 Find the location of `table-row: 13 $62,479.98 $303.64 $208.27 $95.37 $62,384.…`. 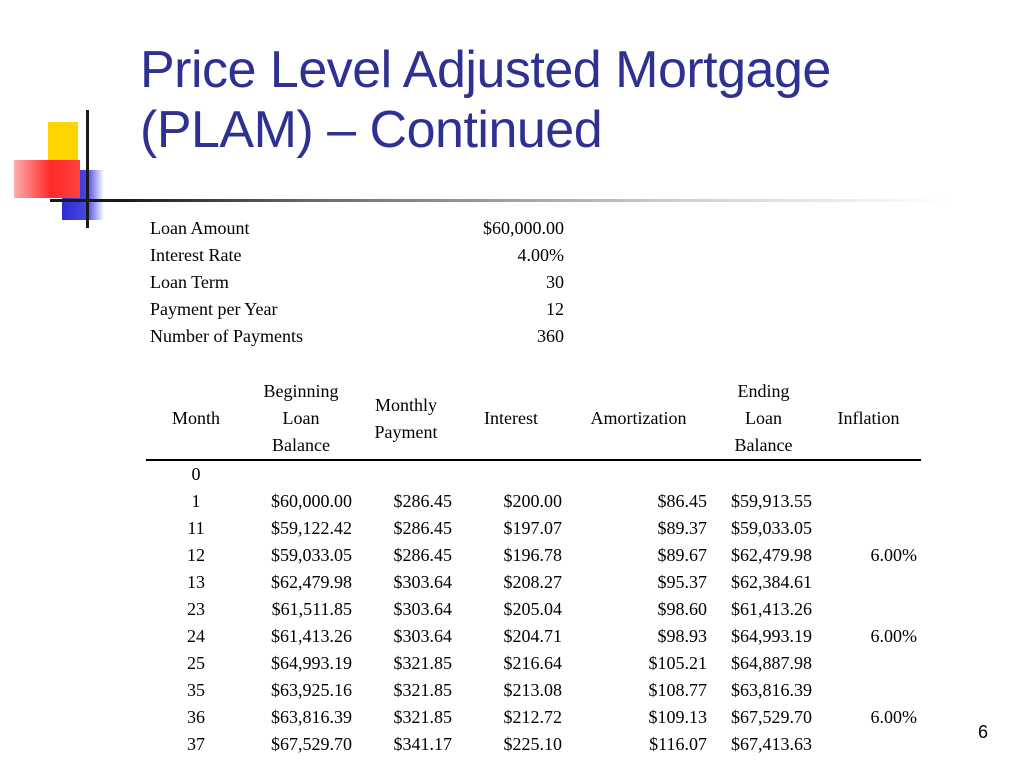

table-row: 13 $62,479.98 $303.64 $208.27 $95.37 $62,384.… is located at coordinates (533, 582).